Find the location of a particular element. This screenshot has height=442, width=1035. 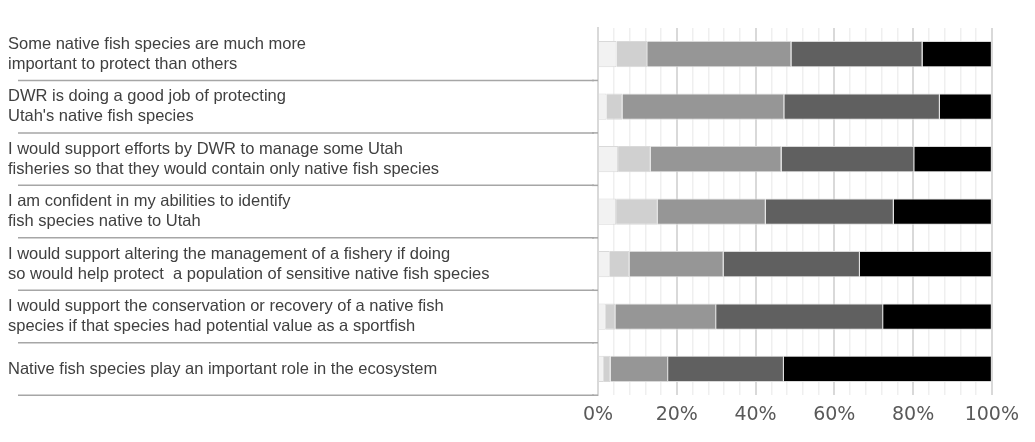

x-tick-label: 80% is located at coordinates (913, 412).